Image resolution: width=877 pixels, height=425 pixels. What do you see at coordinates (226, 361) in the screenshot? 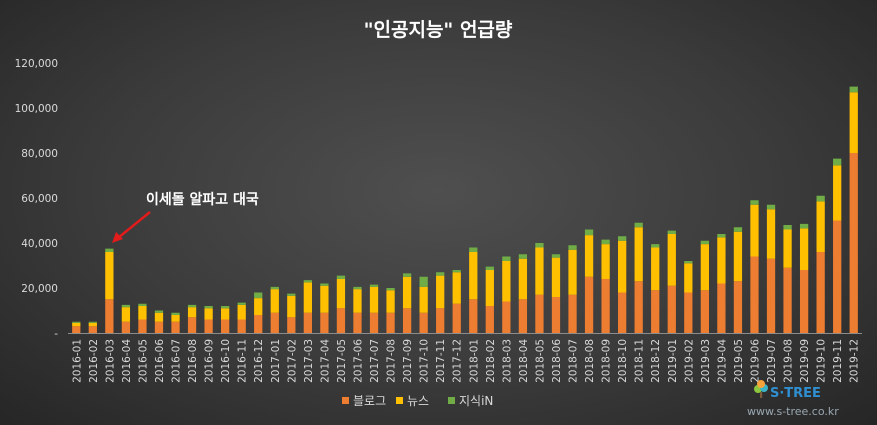
I see `x-tick-label: 2016-10` at bounding box center [226, 361].